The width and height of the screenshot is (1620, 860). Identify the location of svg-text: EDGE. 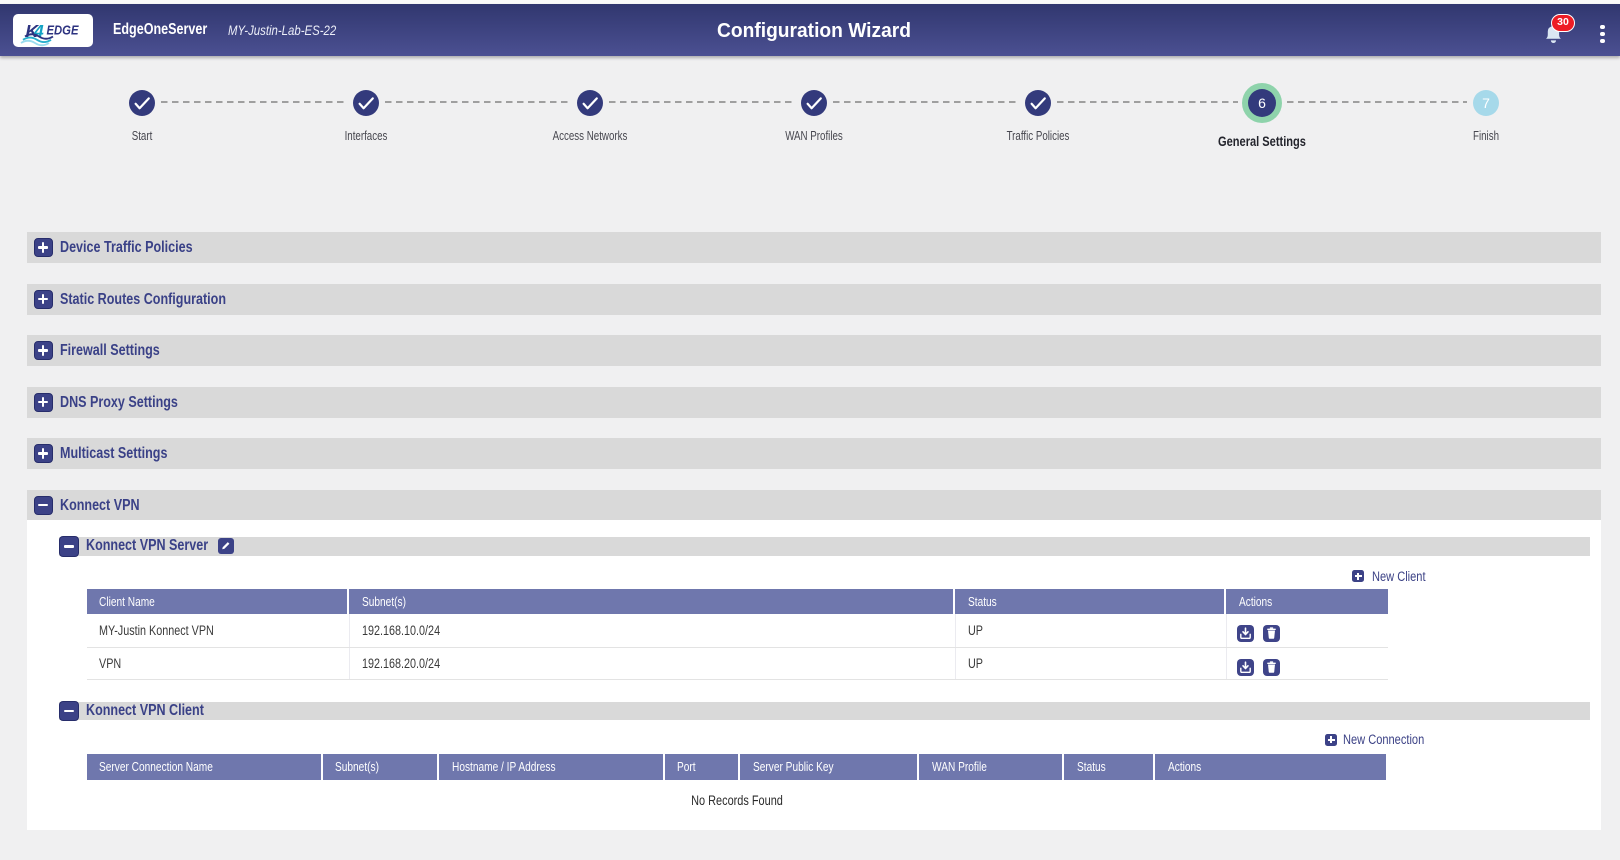
(63, 31).